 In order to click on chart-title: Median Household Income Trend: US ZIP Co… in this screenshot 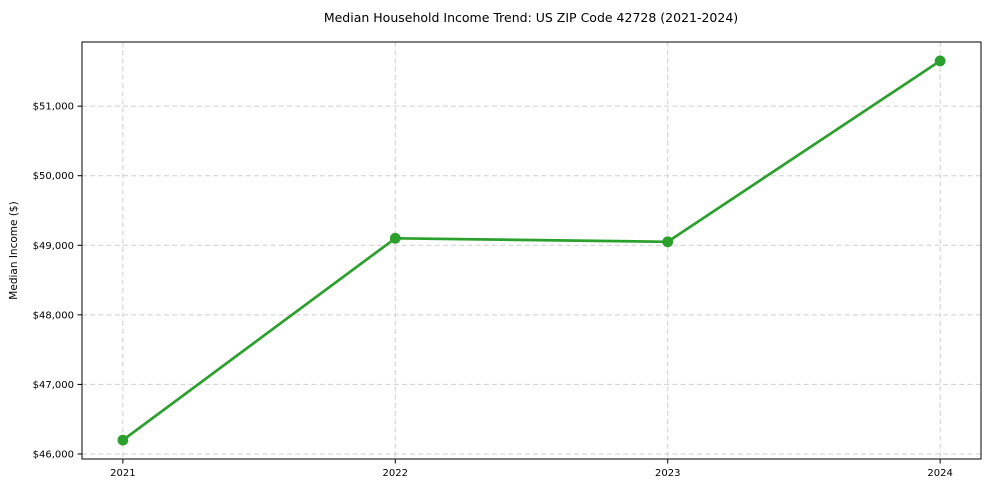, I will do `click(531, 17)`.